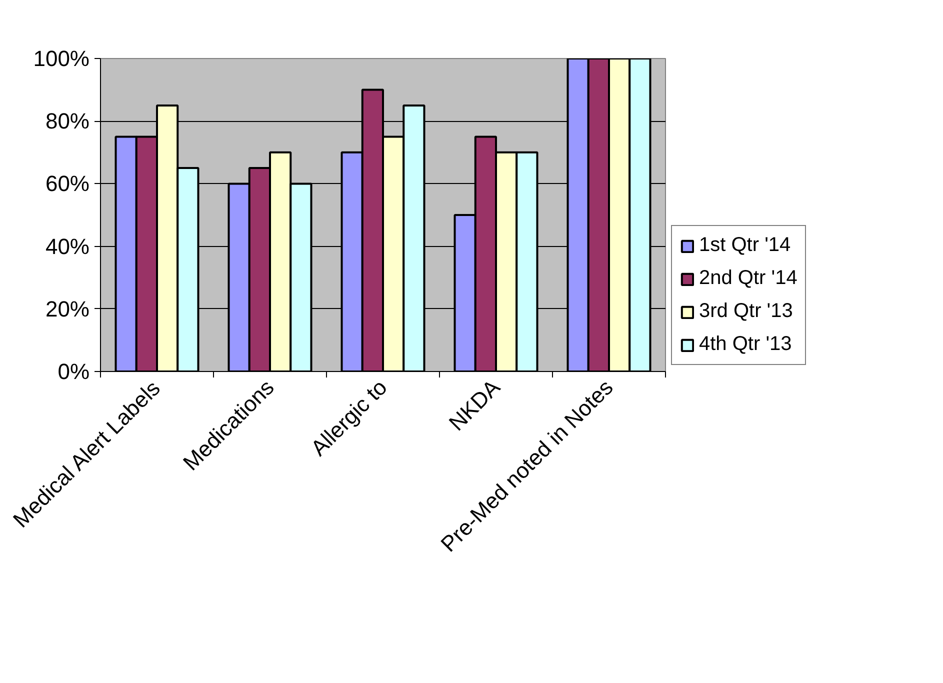 This screenshot has width=943, height=683. I want to click on y-tick-label: 20%, so click(67, 309).